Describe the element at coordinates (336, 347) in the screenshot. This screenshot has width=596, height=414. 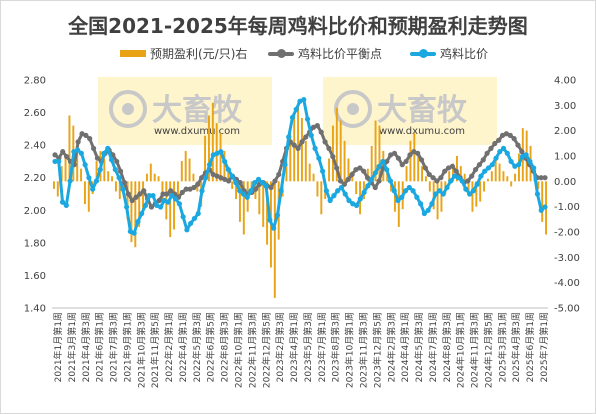
I see `x-axis-tick-label: 2023年8月第3周` at that location.